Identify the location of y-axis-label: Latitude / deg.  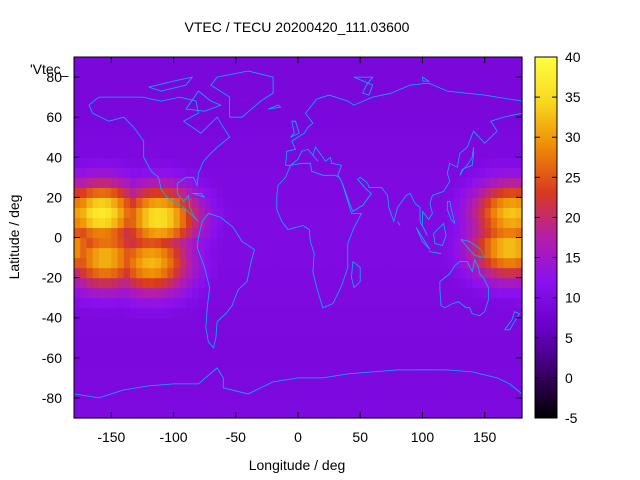
(14, 237).